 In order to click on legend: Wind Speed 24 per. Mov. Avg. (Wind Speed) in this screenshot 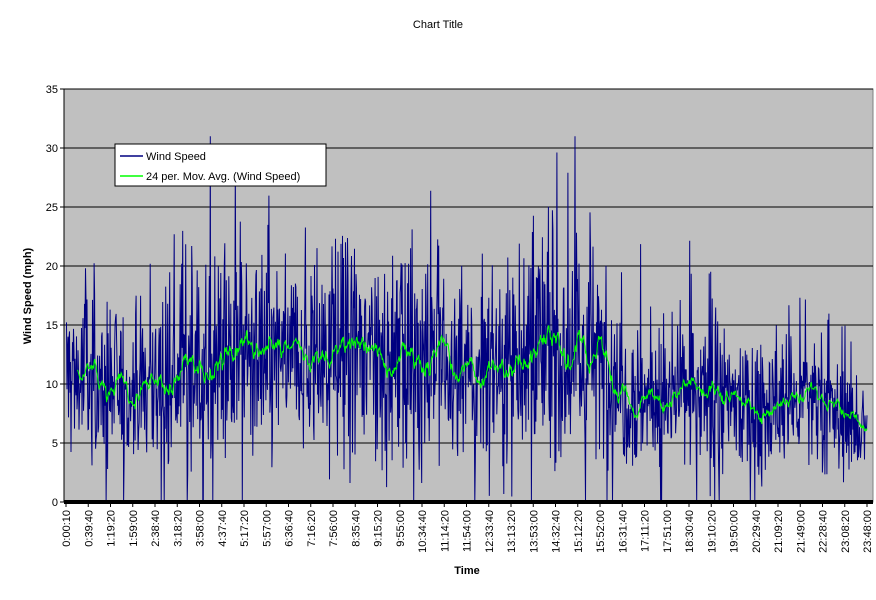, I will do `click(220, 165)`.